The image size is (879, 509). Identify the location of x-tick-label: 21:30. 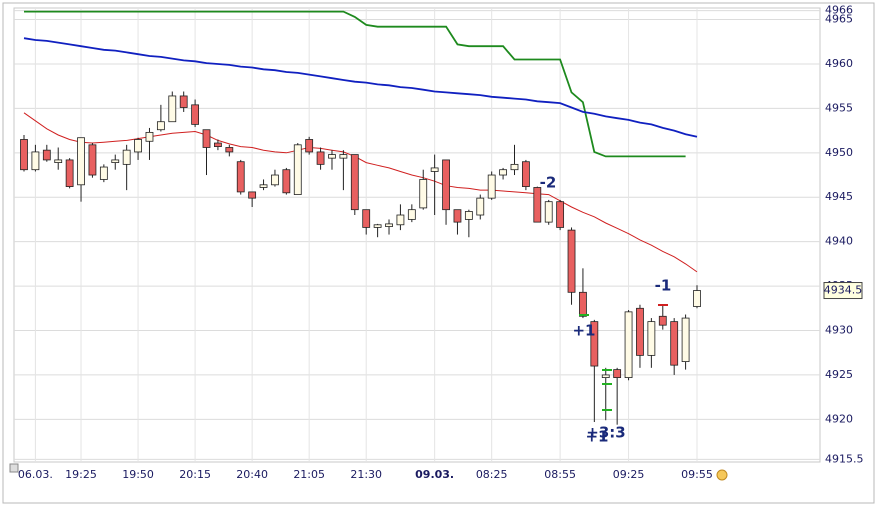
(366, 474).